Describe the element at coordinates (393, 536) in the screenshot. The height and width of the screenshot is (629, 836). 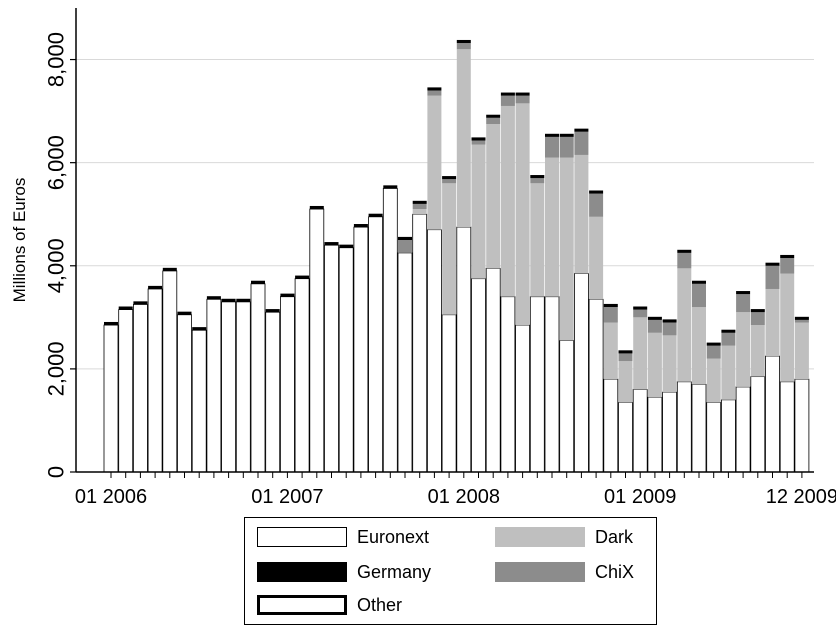
I see `legend-label-euronext: Euronext` at that location.